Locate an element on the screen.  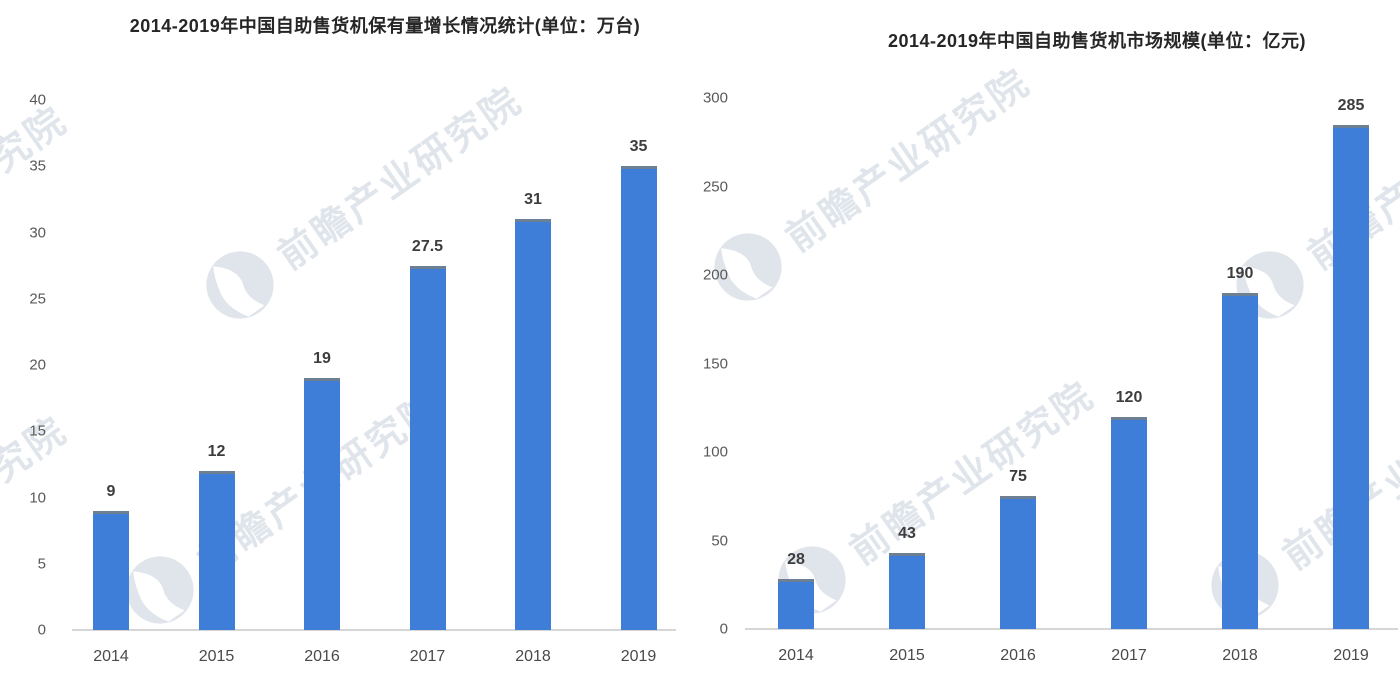
y-tick-label: 50 is located at coordinates (719, 540).